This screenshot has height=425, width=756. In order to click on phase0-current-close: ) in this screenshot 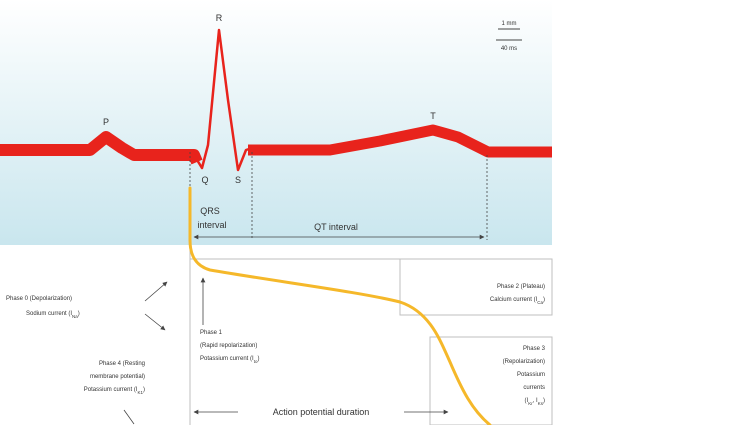, I will do `click(79, 314)`.